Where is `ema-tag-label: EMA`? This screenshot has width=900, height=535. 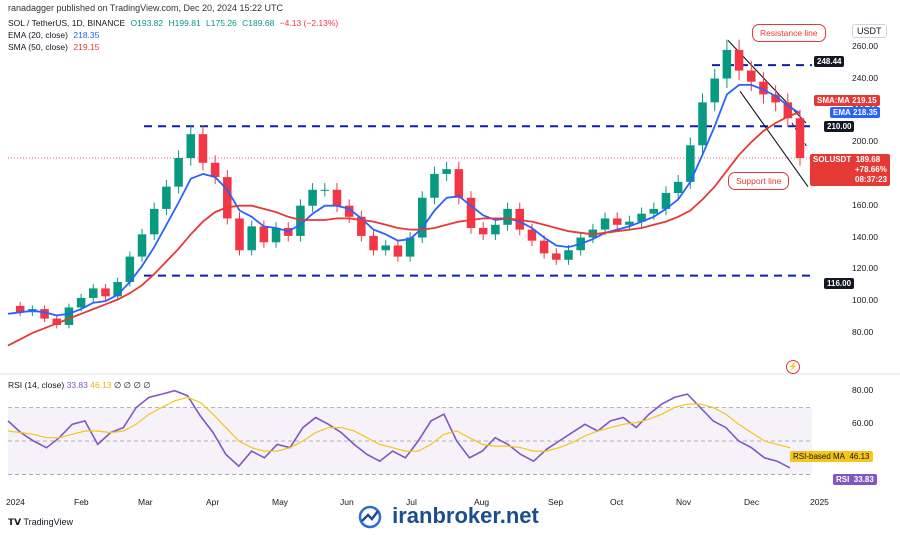 ema-tag-label: EMA is located at coordinates (842, 112).